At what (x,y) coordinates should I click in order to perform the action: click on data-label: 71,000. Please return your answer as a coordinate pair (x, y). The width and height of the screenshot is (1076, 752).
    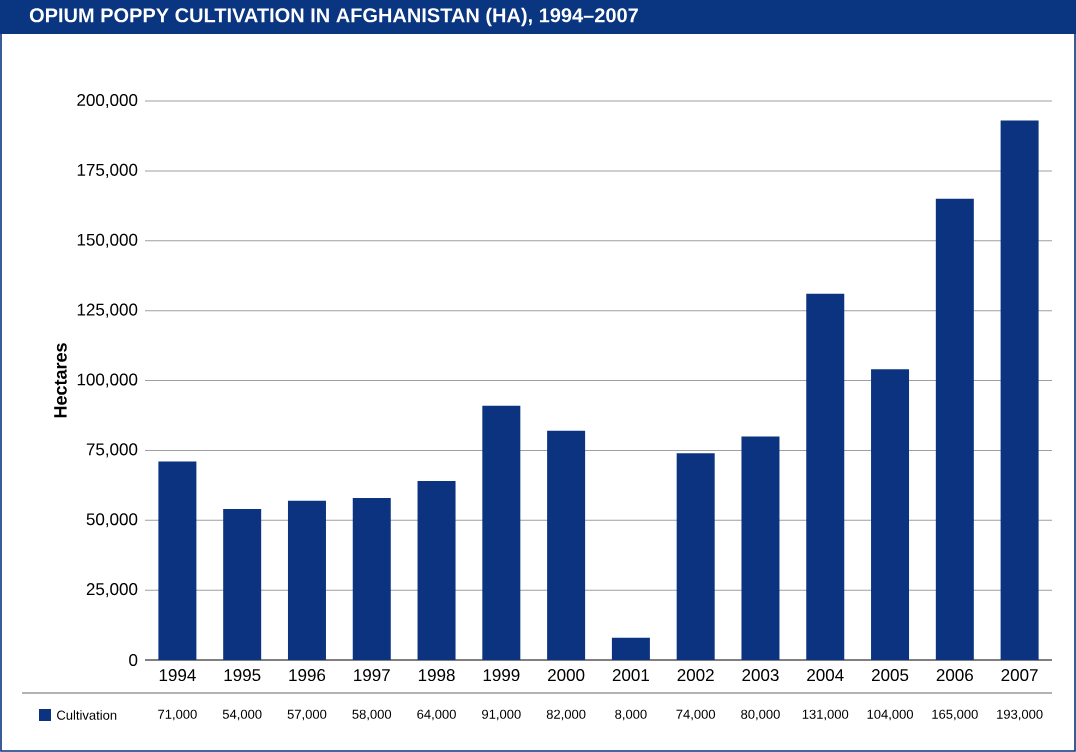
    Looking at the image, I should click on (177, 715).